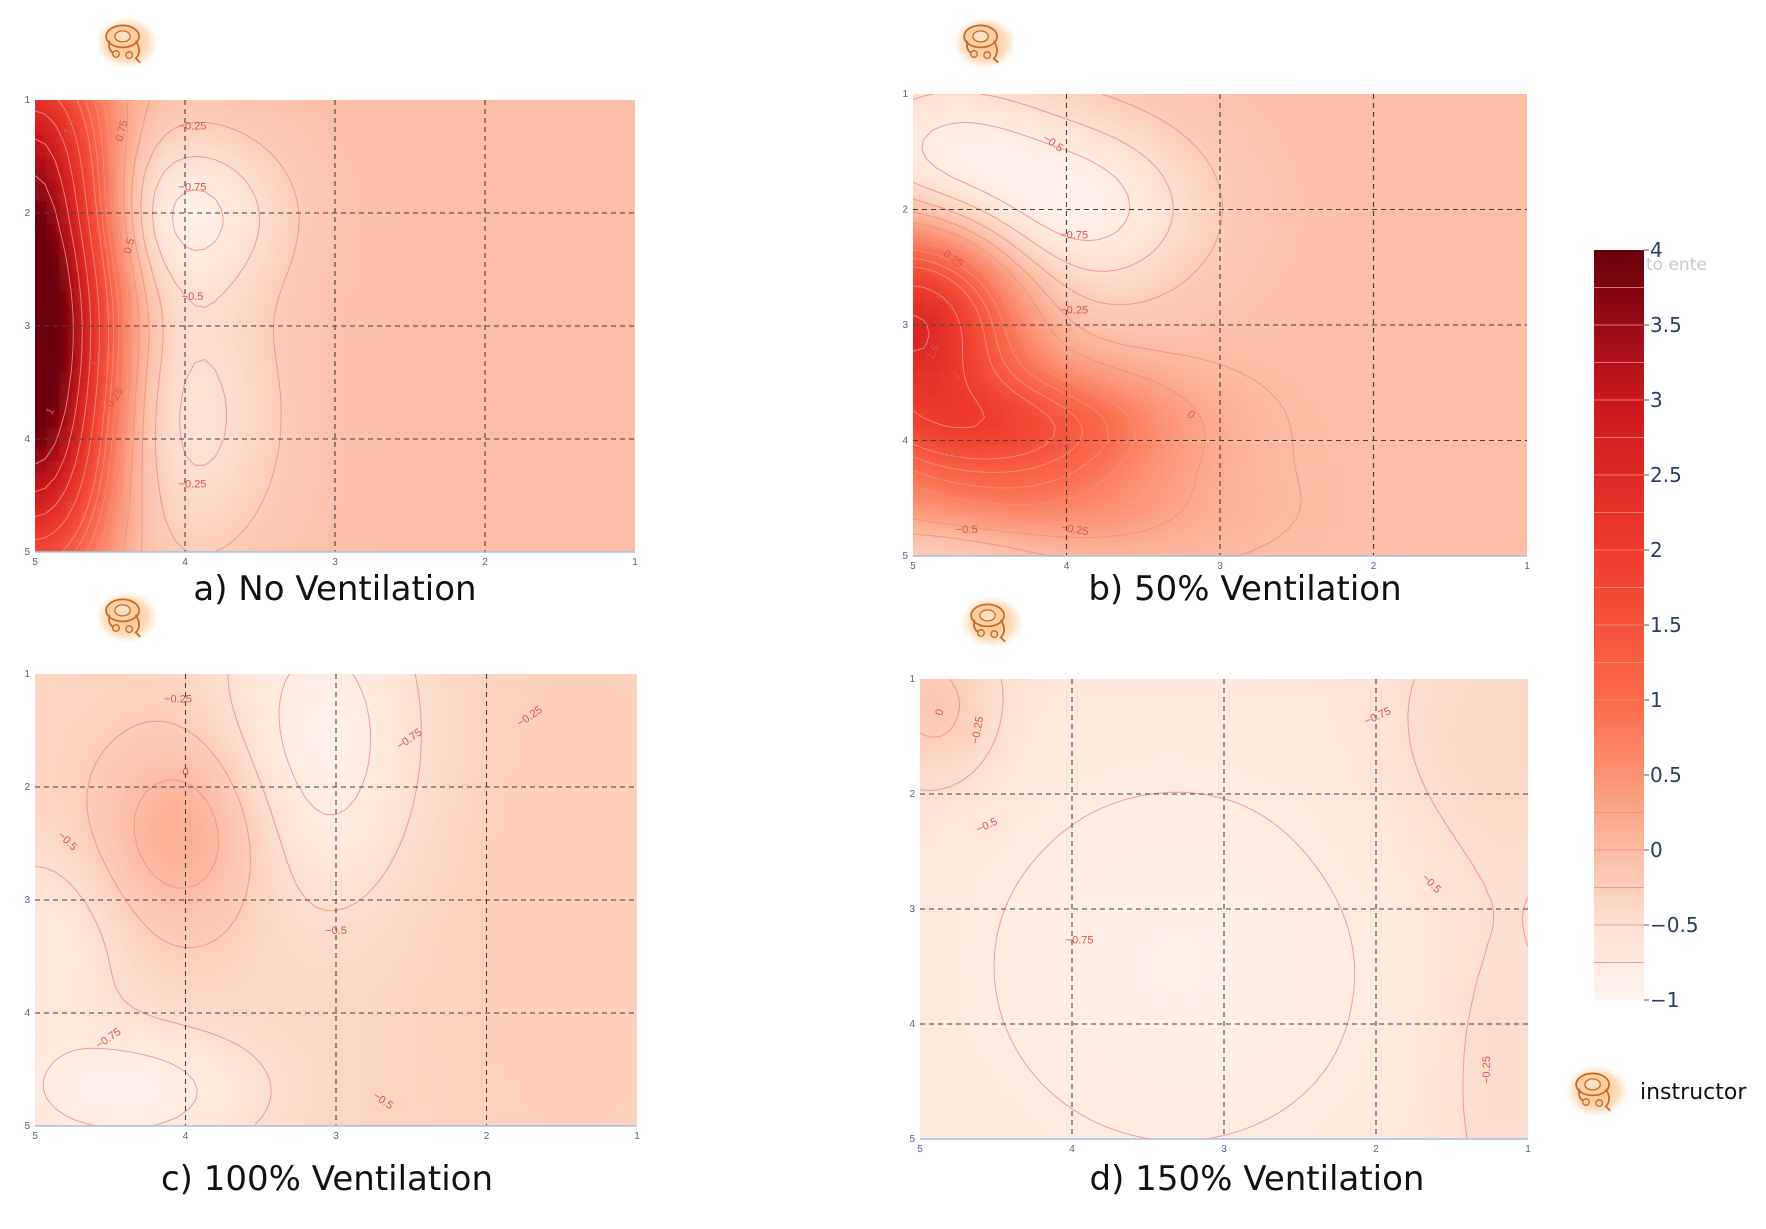  I want to click on contour-label: 0.5, so click(130, 246).